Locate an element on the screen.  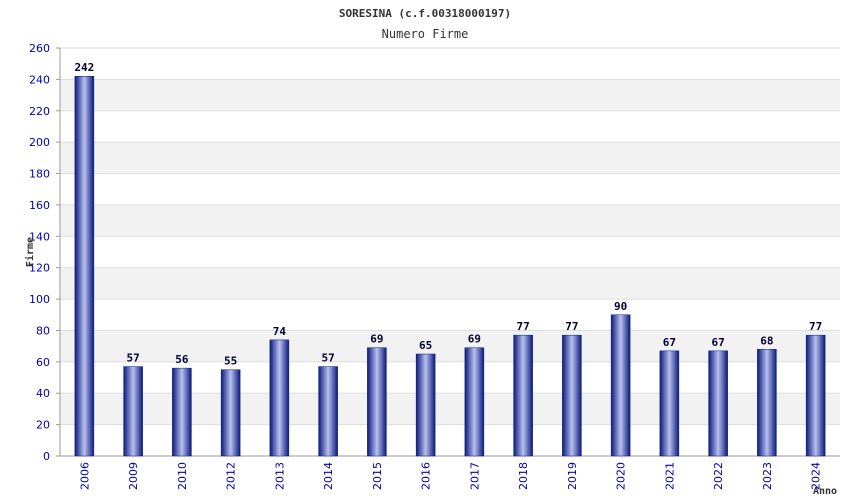
y-axis-ticks: 0 20 40 60 80 100 120 140 160 180 200 220 240 260 is located at coordinates (44, 252).